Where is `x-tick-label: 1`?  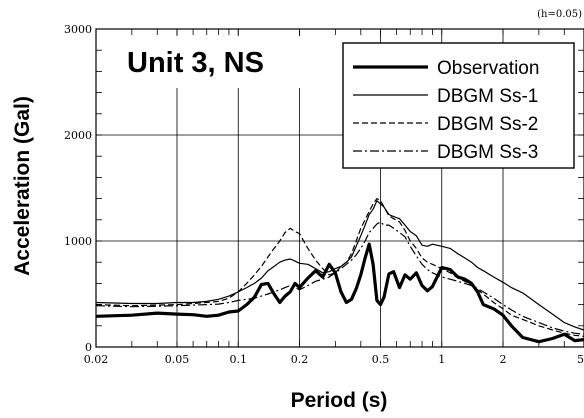 x-tick-label: 1 is located at coordinates (441, 359).